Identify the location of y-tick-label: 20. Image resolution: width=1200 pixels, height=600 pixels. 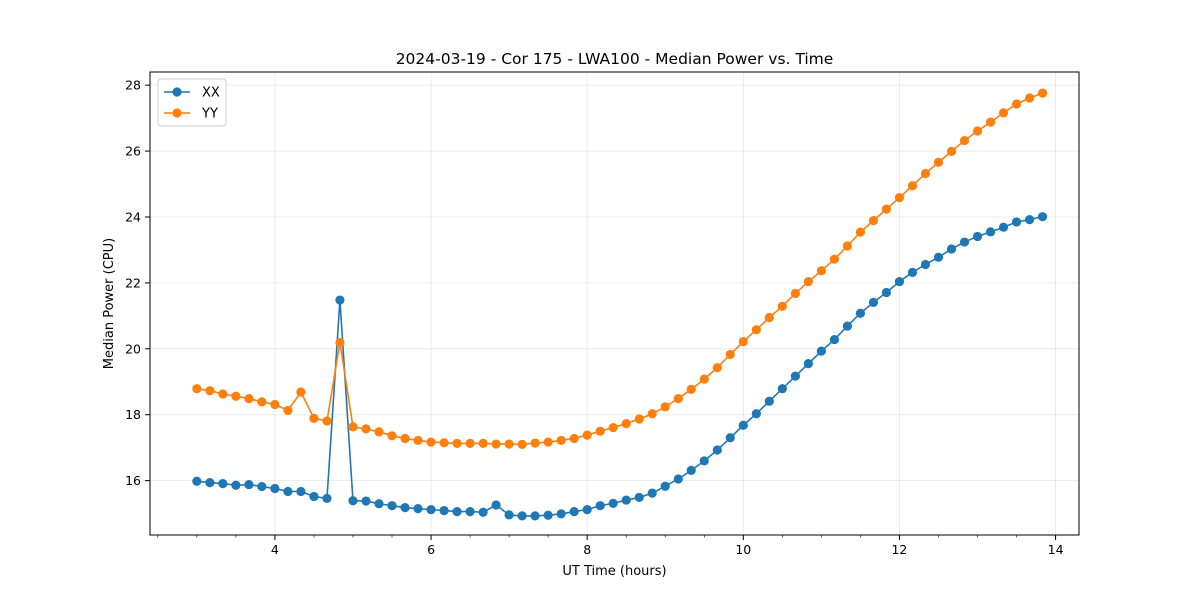
(133, 348).